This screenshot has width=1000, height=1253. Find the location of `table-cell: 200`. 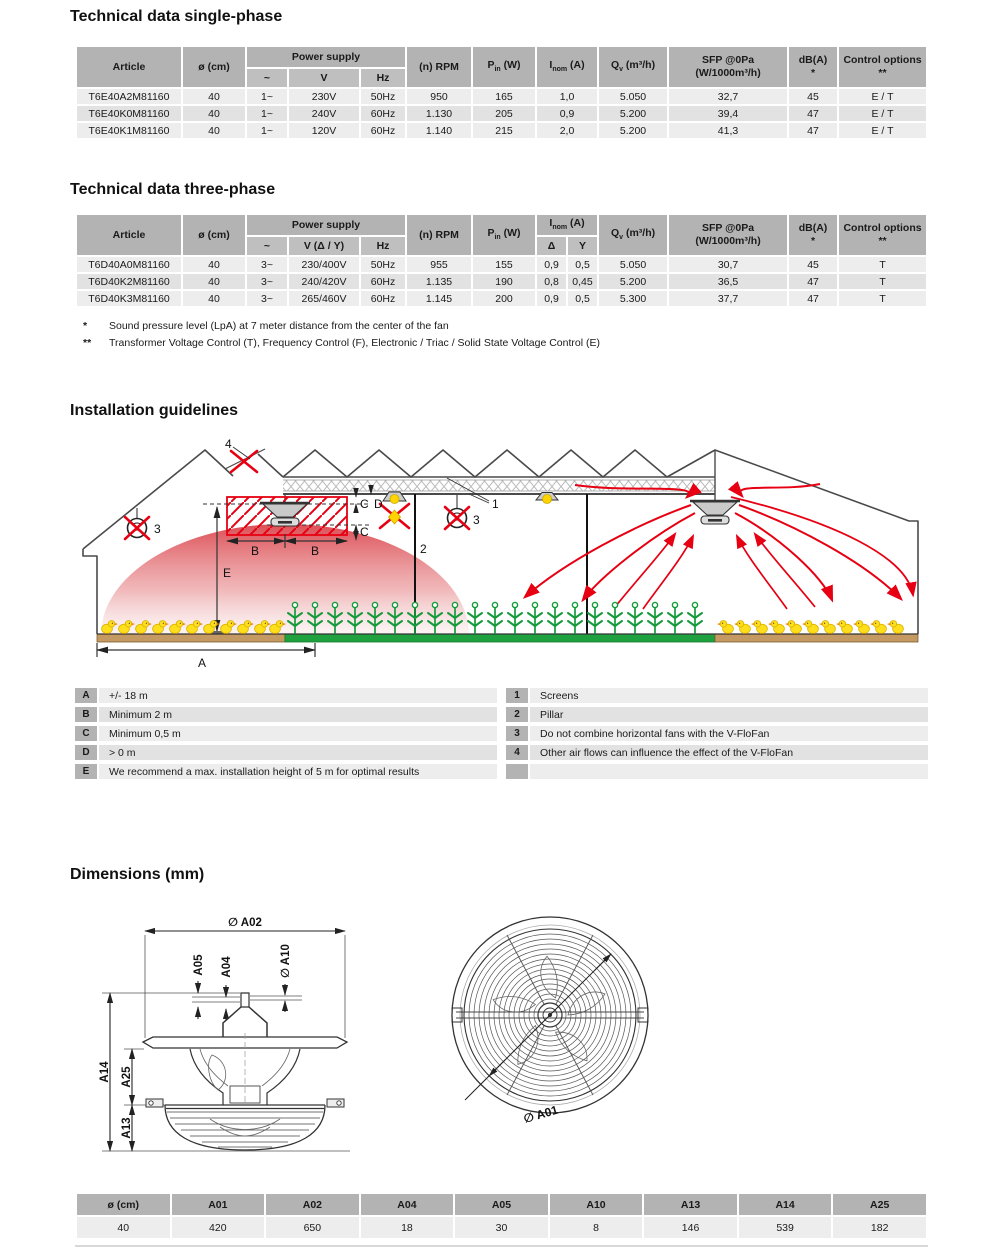

table-cell: 200 is located at coordinates (504, 298).